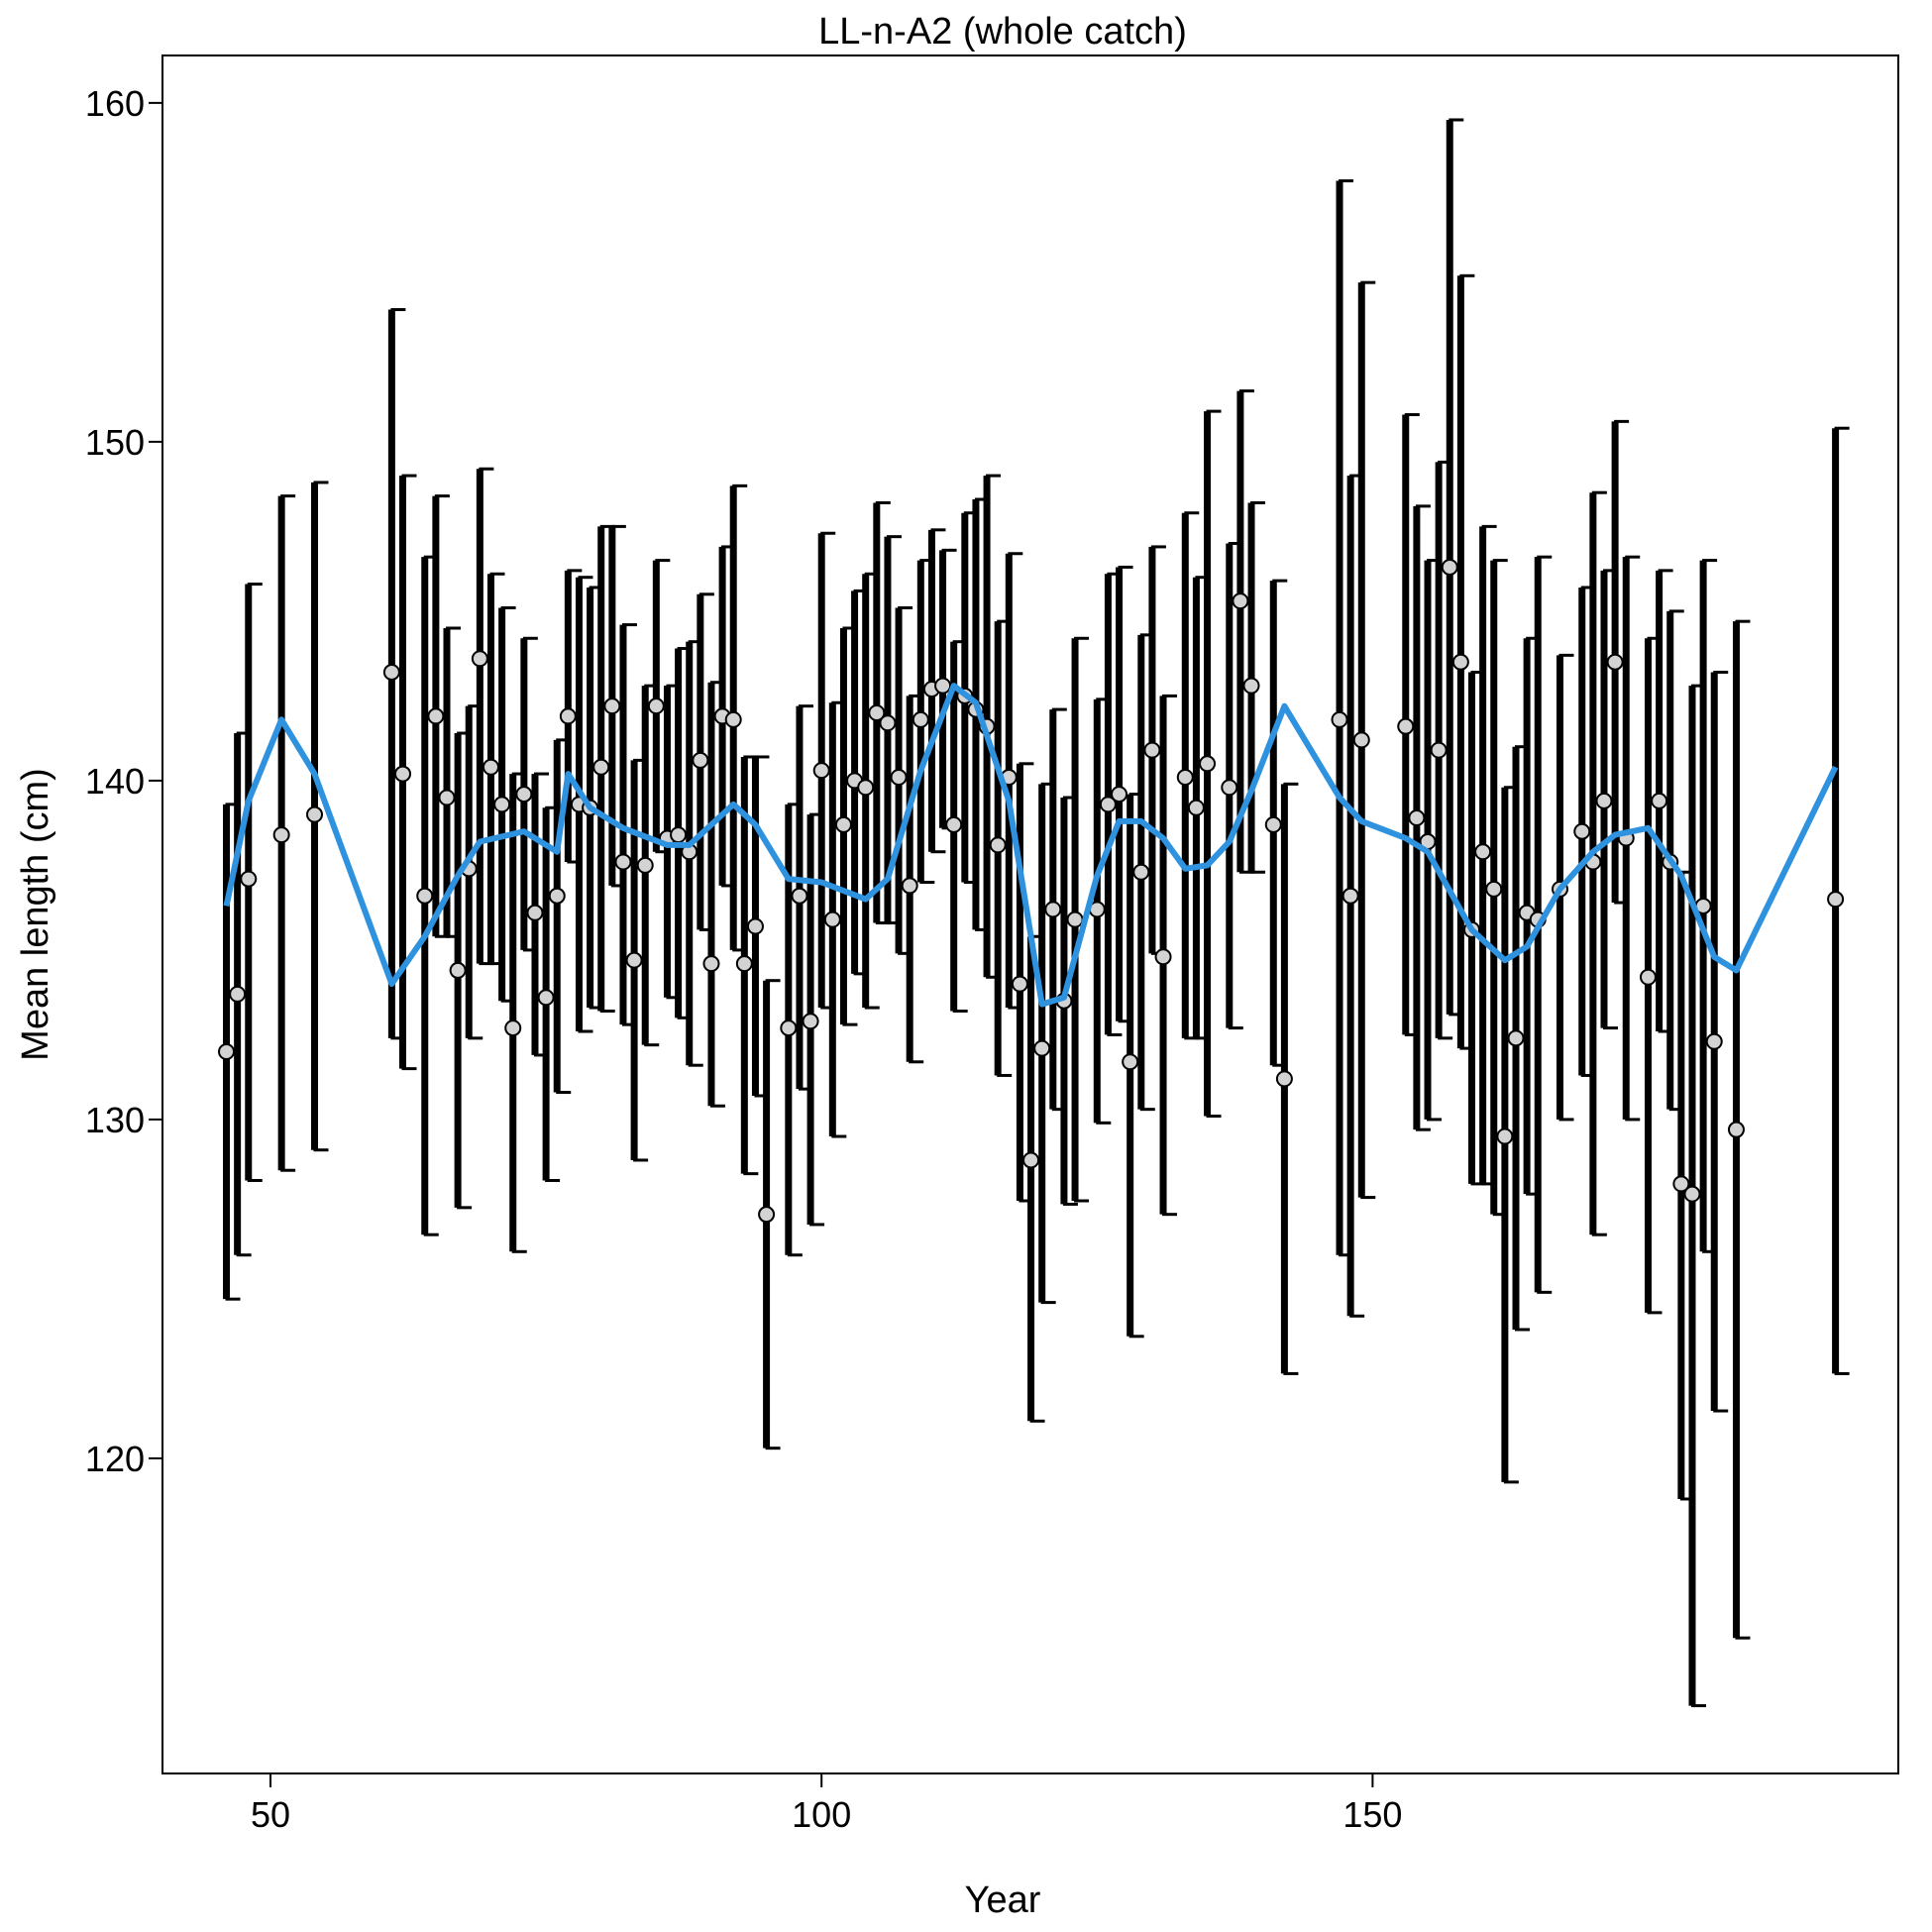  I want to click on y-tick-label: 130, so click(115, 1120).